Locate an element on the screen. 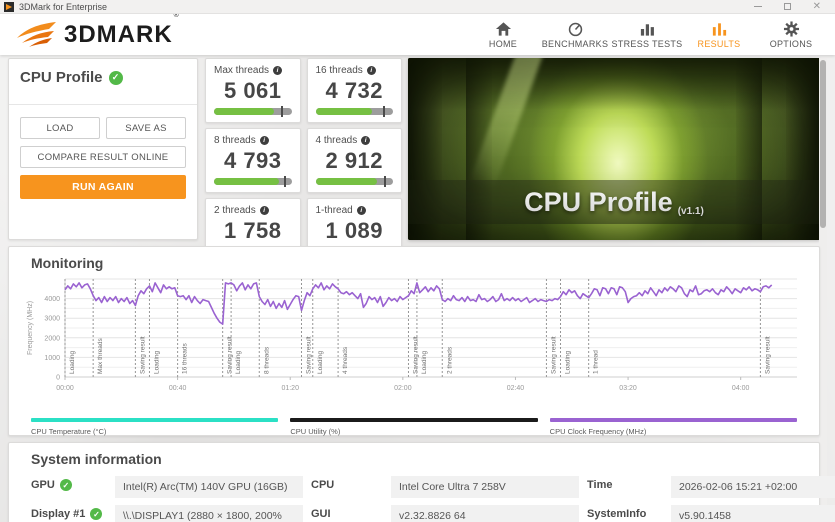 This screenshot has height=522, width=835. hero-caption-band: CPU Profile (v1.1) is located at coordinates (614, 202).